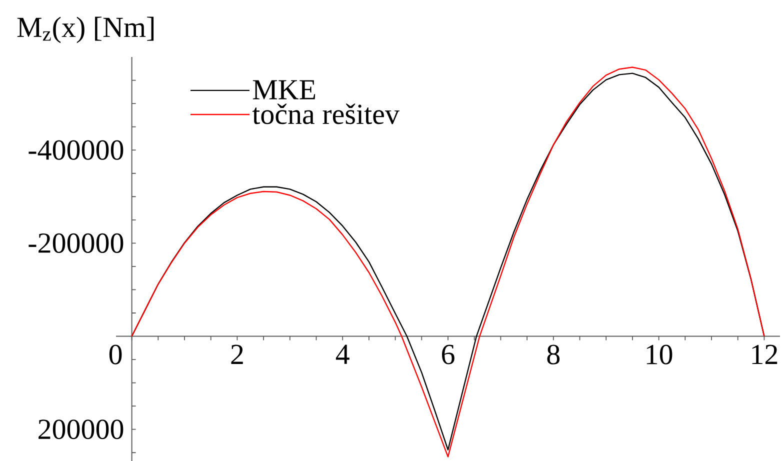  What do you see at coordinates (659, 354) in the screenshot?
I see `x-tick-label: 10` at bounding box center [659, 354].